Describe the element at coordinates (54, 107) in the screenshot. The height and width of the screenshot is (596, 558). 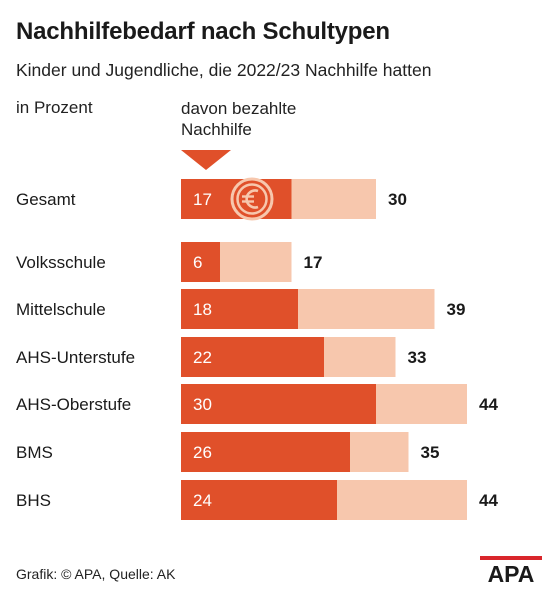
I see `unit-label: in Prozent` at that location.